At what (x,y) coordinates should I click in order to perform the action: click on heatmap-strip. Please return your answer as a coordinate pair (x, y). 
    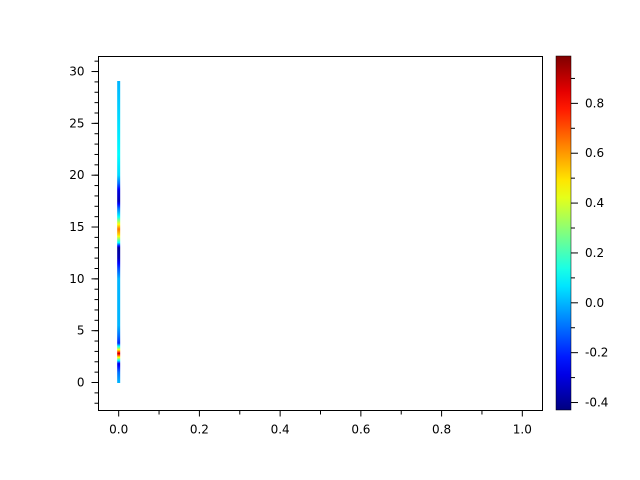
    Looking at the image, I should click on (119, 232).